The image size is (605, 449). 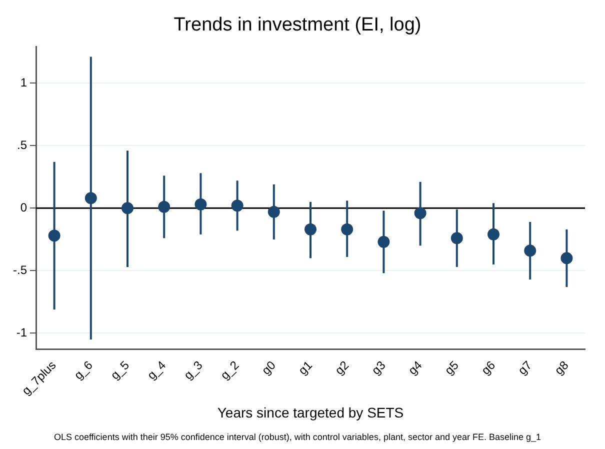 What do you see at coordinates (310, 412) in the screenshot?
I see `x-axis-title: Years since targeted by SETS` at bounding box center [310, 412].